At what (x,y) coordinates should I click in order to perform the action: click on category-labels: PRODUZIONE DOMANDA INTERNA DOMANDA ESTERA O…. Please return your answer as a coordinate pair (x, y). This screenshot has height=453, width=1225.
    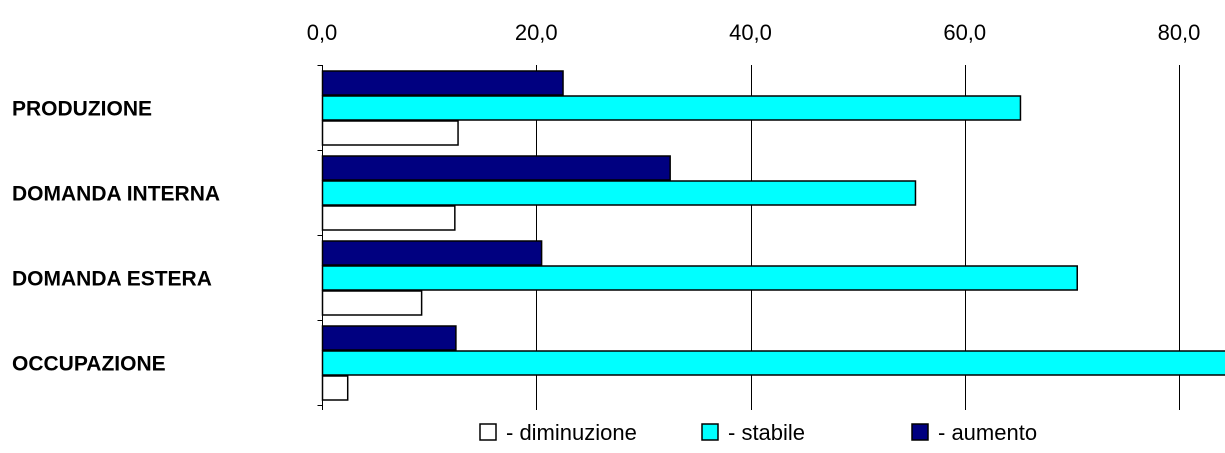
    Looking at the image, I should click on (116, 237).